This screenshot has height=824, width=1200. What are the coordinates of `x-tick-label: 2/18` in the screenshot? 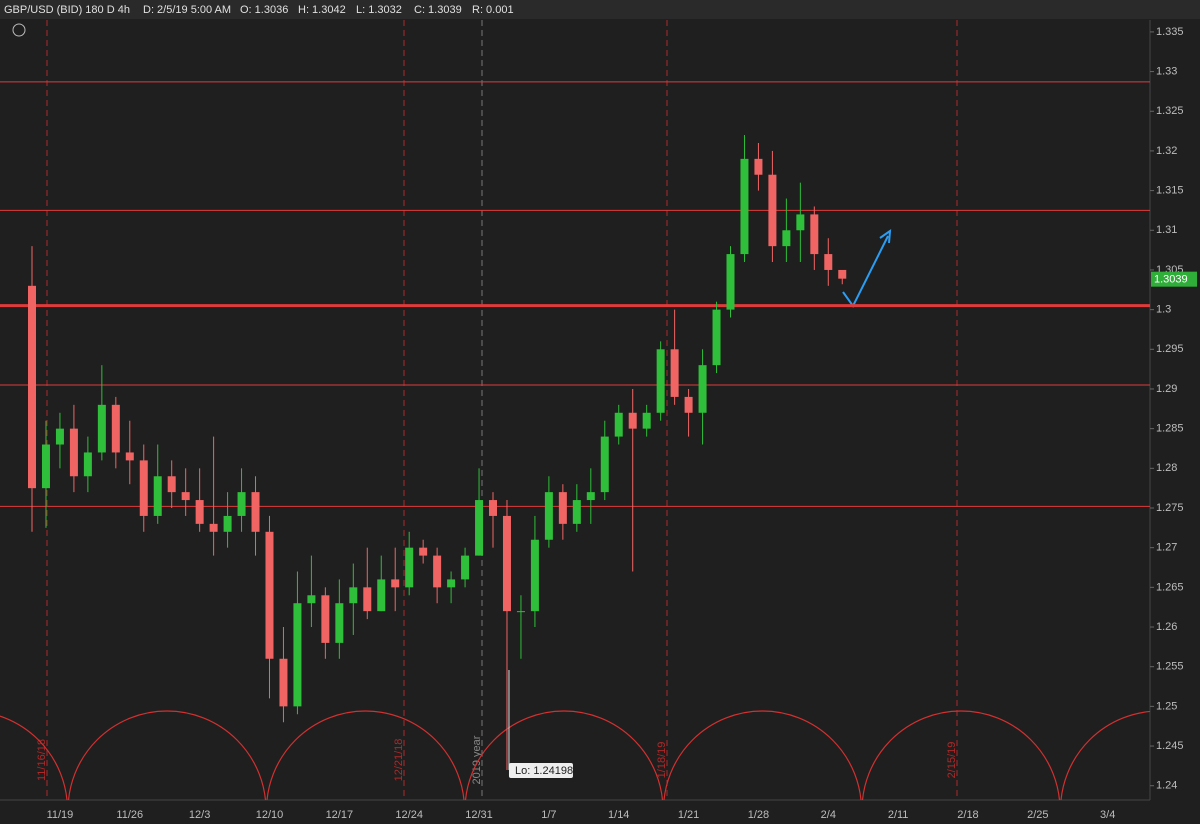 It's located at (967, 815).